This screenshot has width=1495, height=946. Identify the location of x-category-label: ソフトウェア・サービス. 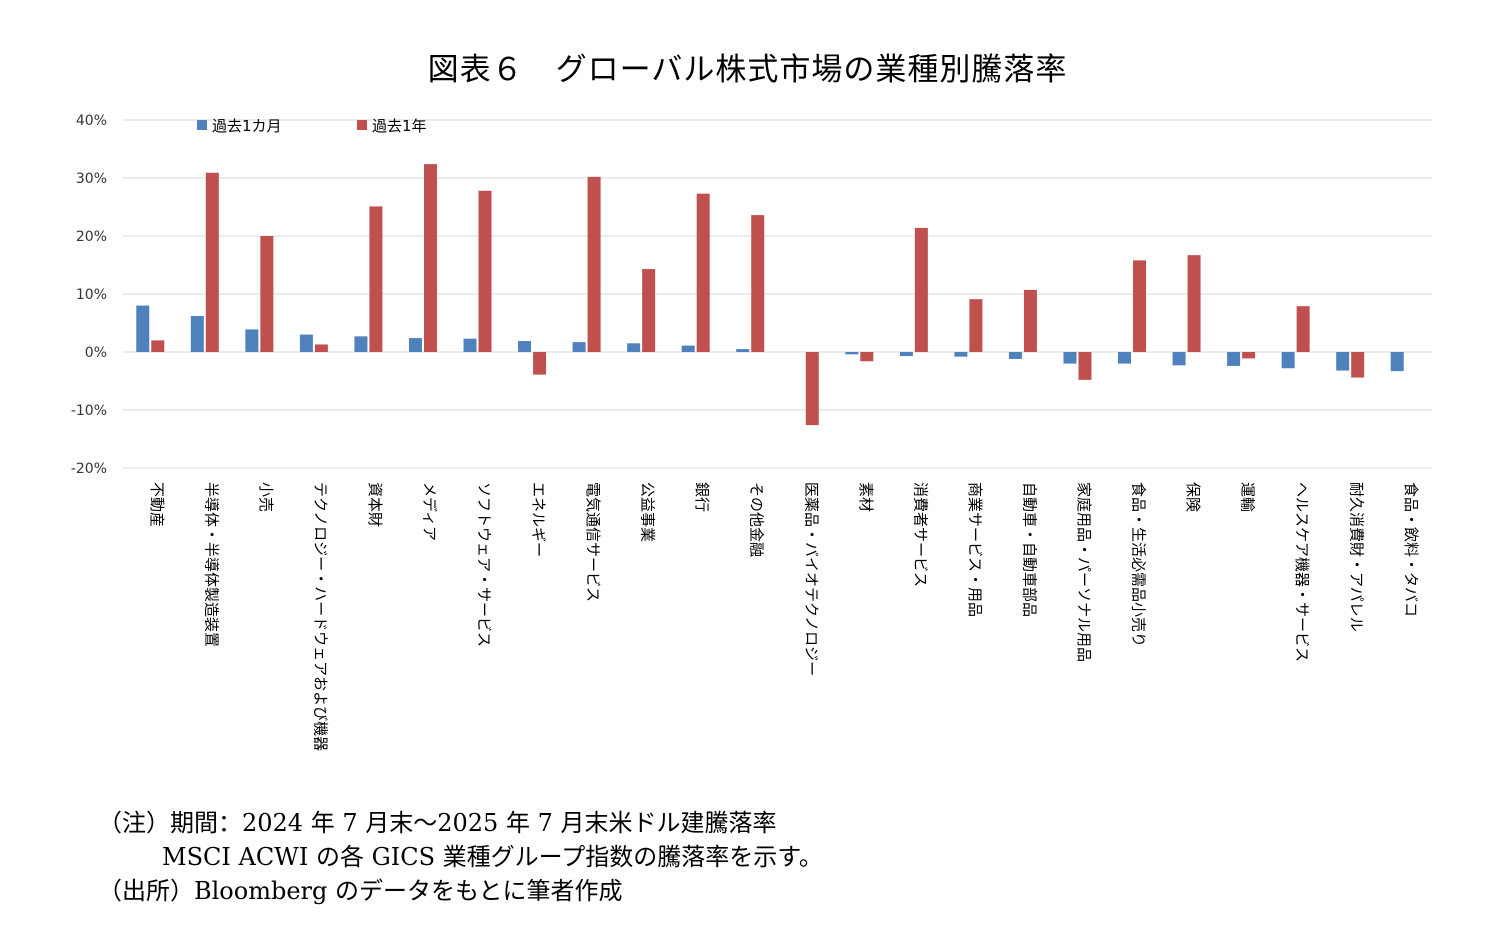
(484, 564).